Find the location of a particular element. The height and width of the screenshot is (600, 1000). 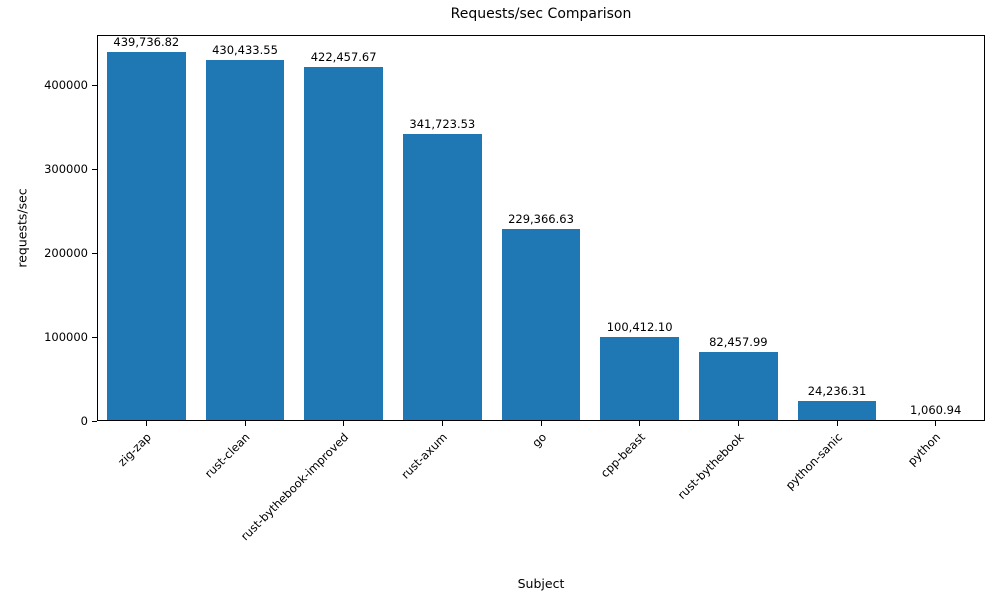

y-tick-label: 0 is located at coordinates (84, 421).